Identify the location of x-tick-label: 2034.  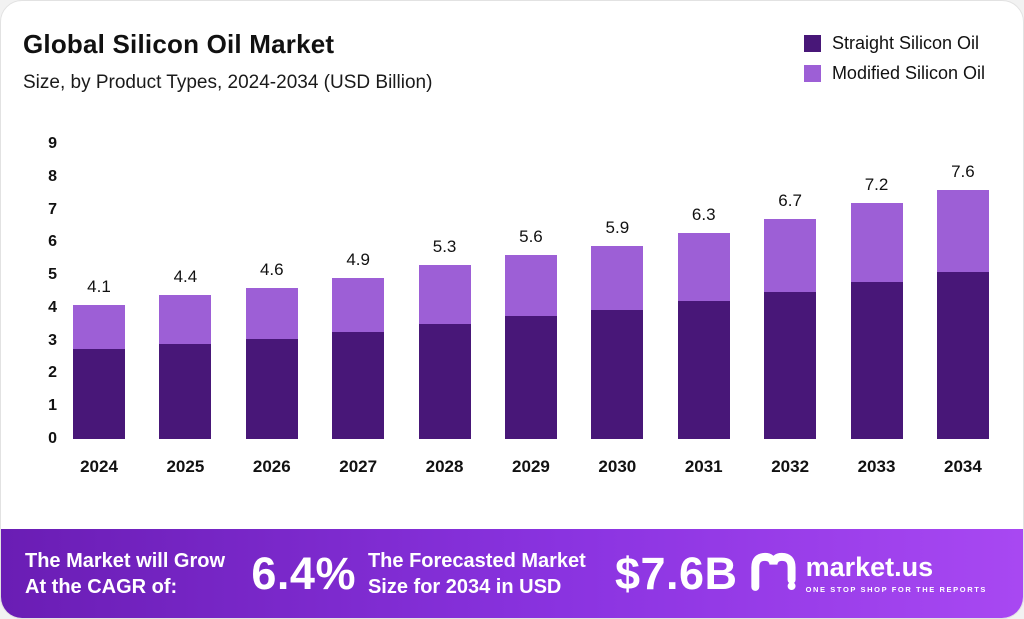
(962, 466).